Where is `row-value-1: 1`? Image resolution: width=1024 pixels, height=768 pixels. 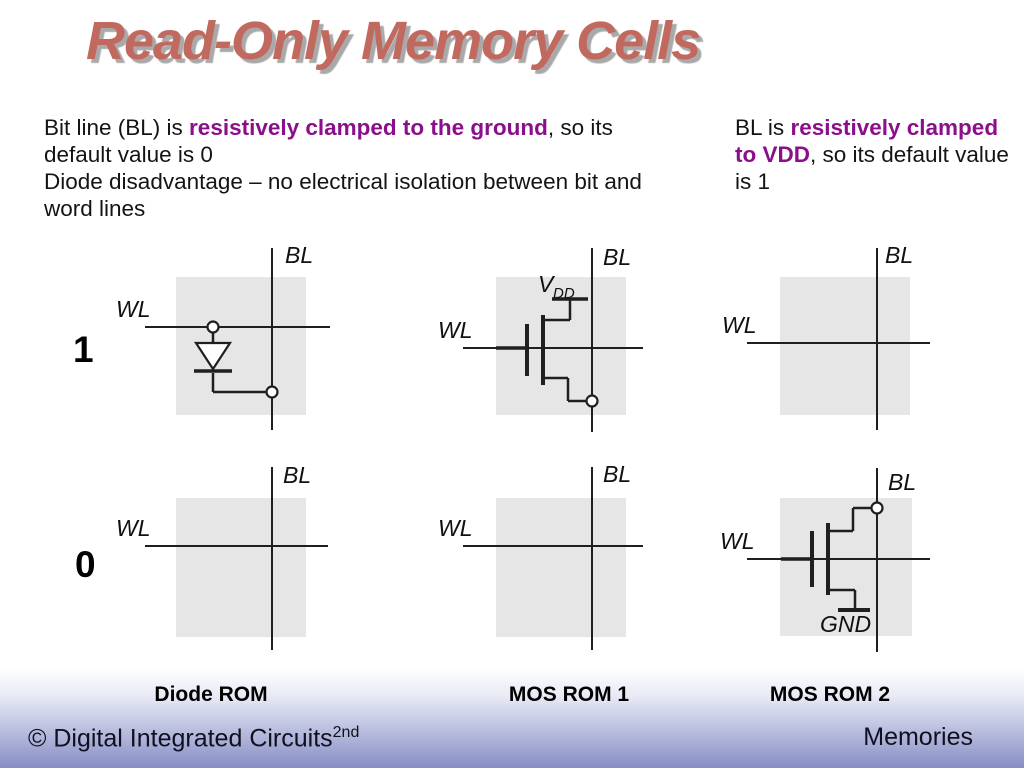 row-value-1: 1 is located at coordinates (83, 349).